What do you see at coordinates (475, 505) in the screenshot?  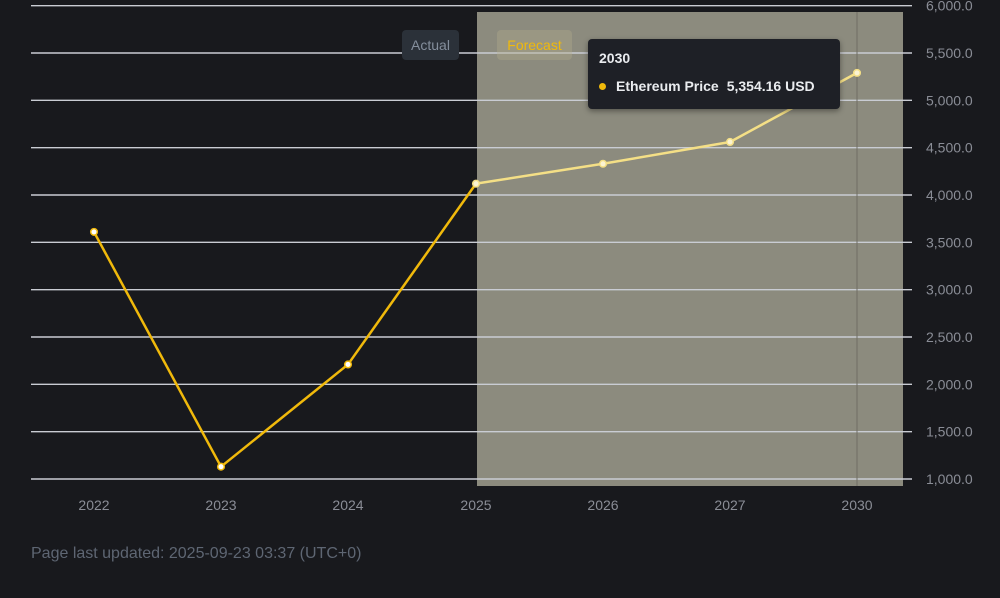 I see `x-tick-label: 2025` at bounding box center [475, 505].